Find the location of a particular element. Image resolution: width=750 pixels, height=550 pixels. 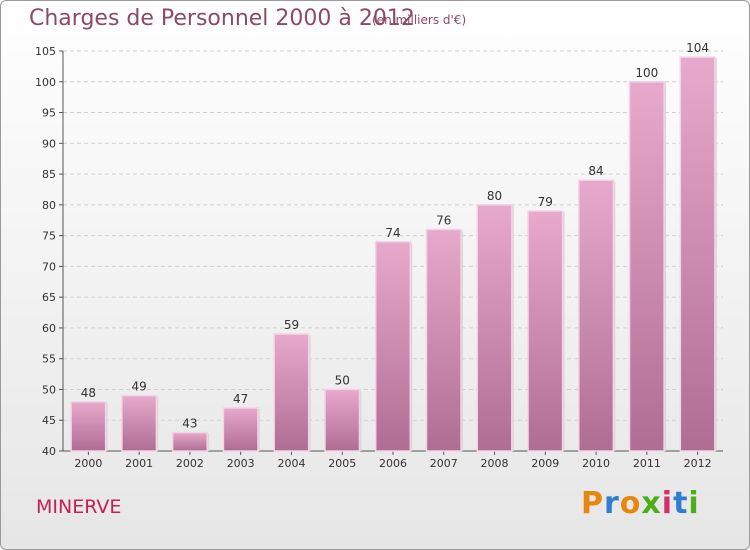

x-tick-label: 2008 is located at coordinates (495, 463).